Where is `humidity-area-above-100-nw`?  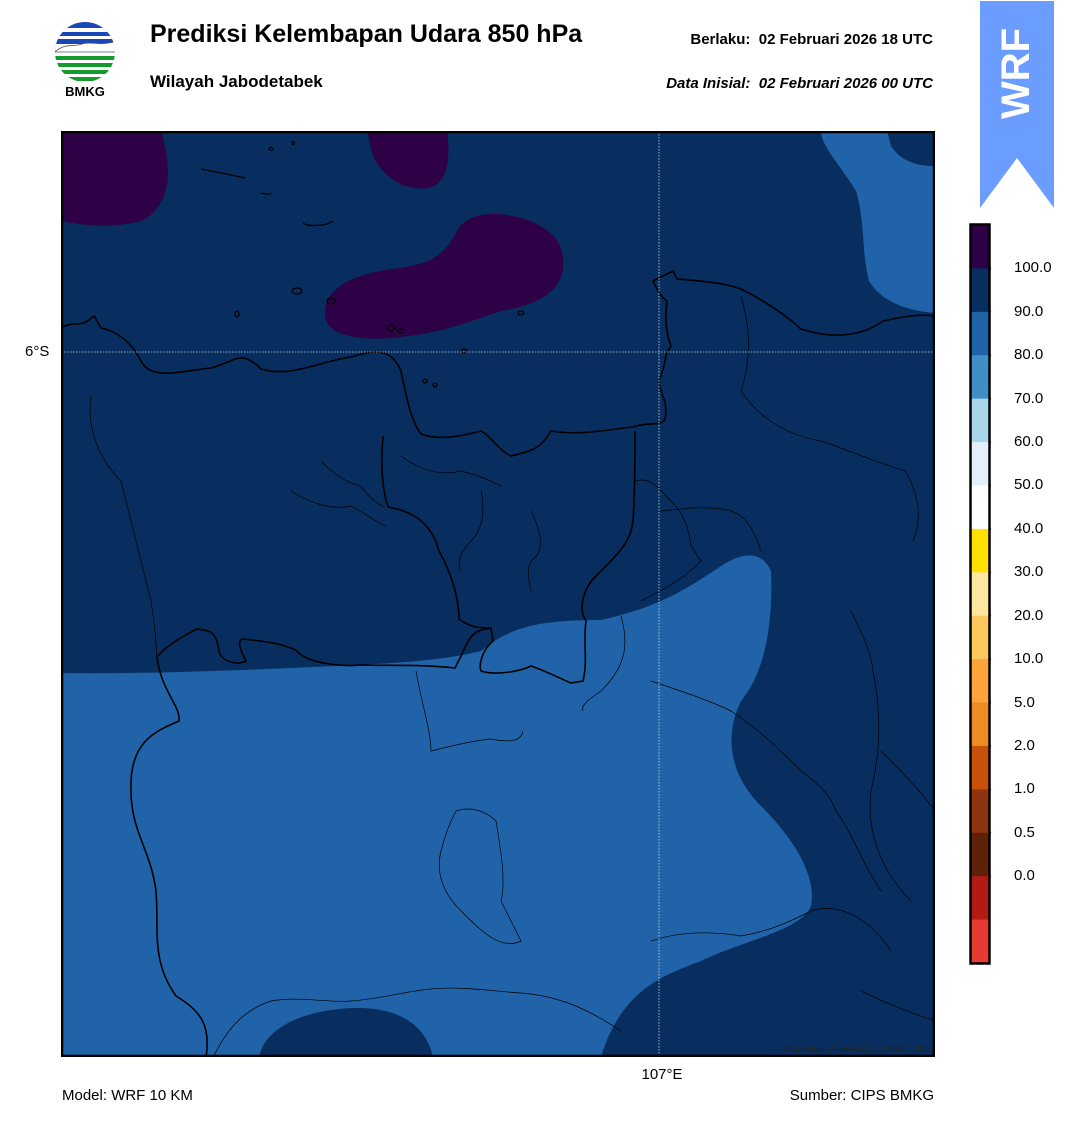 humidity-area-above-100-nw is located at coordinates (114, 178).